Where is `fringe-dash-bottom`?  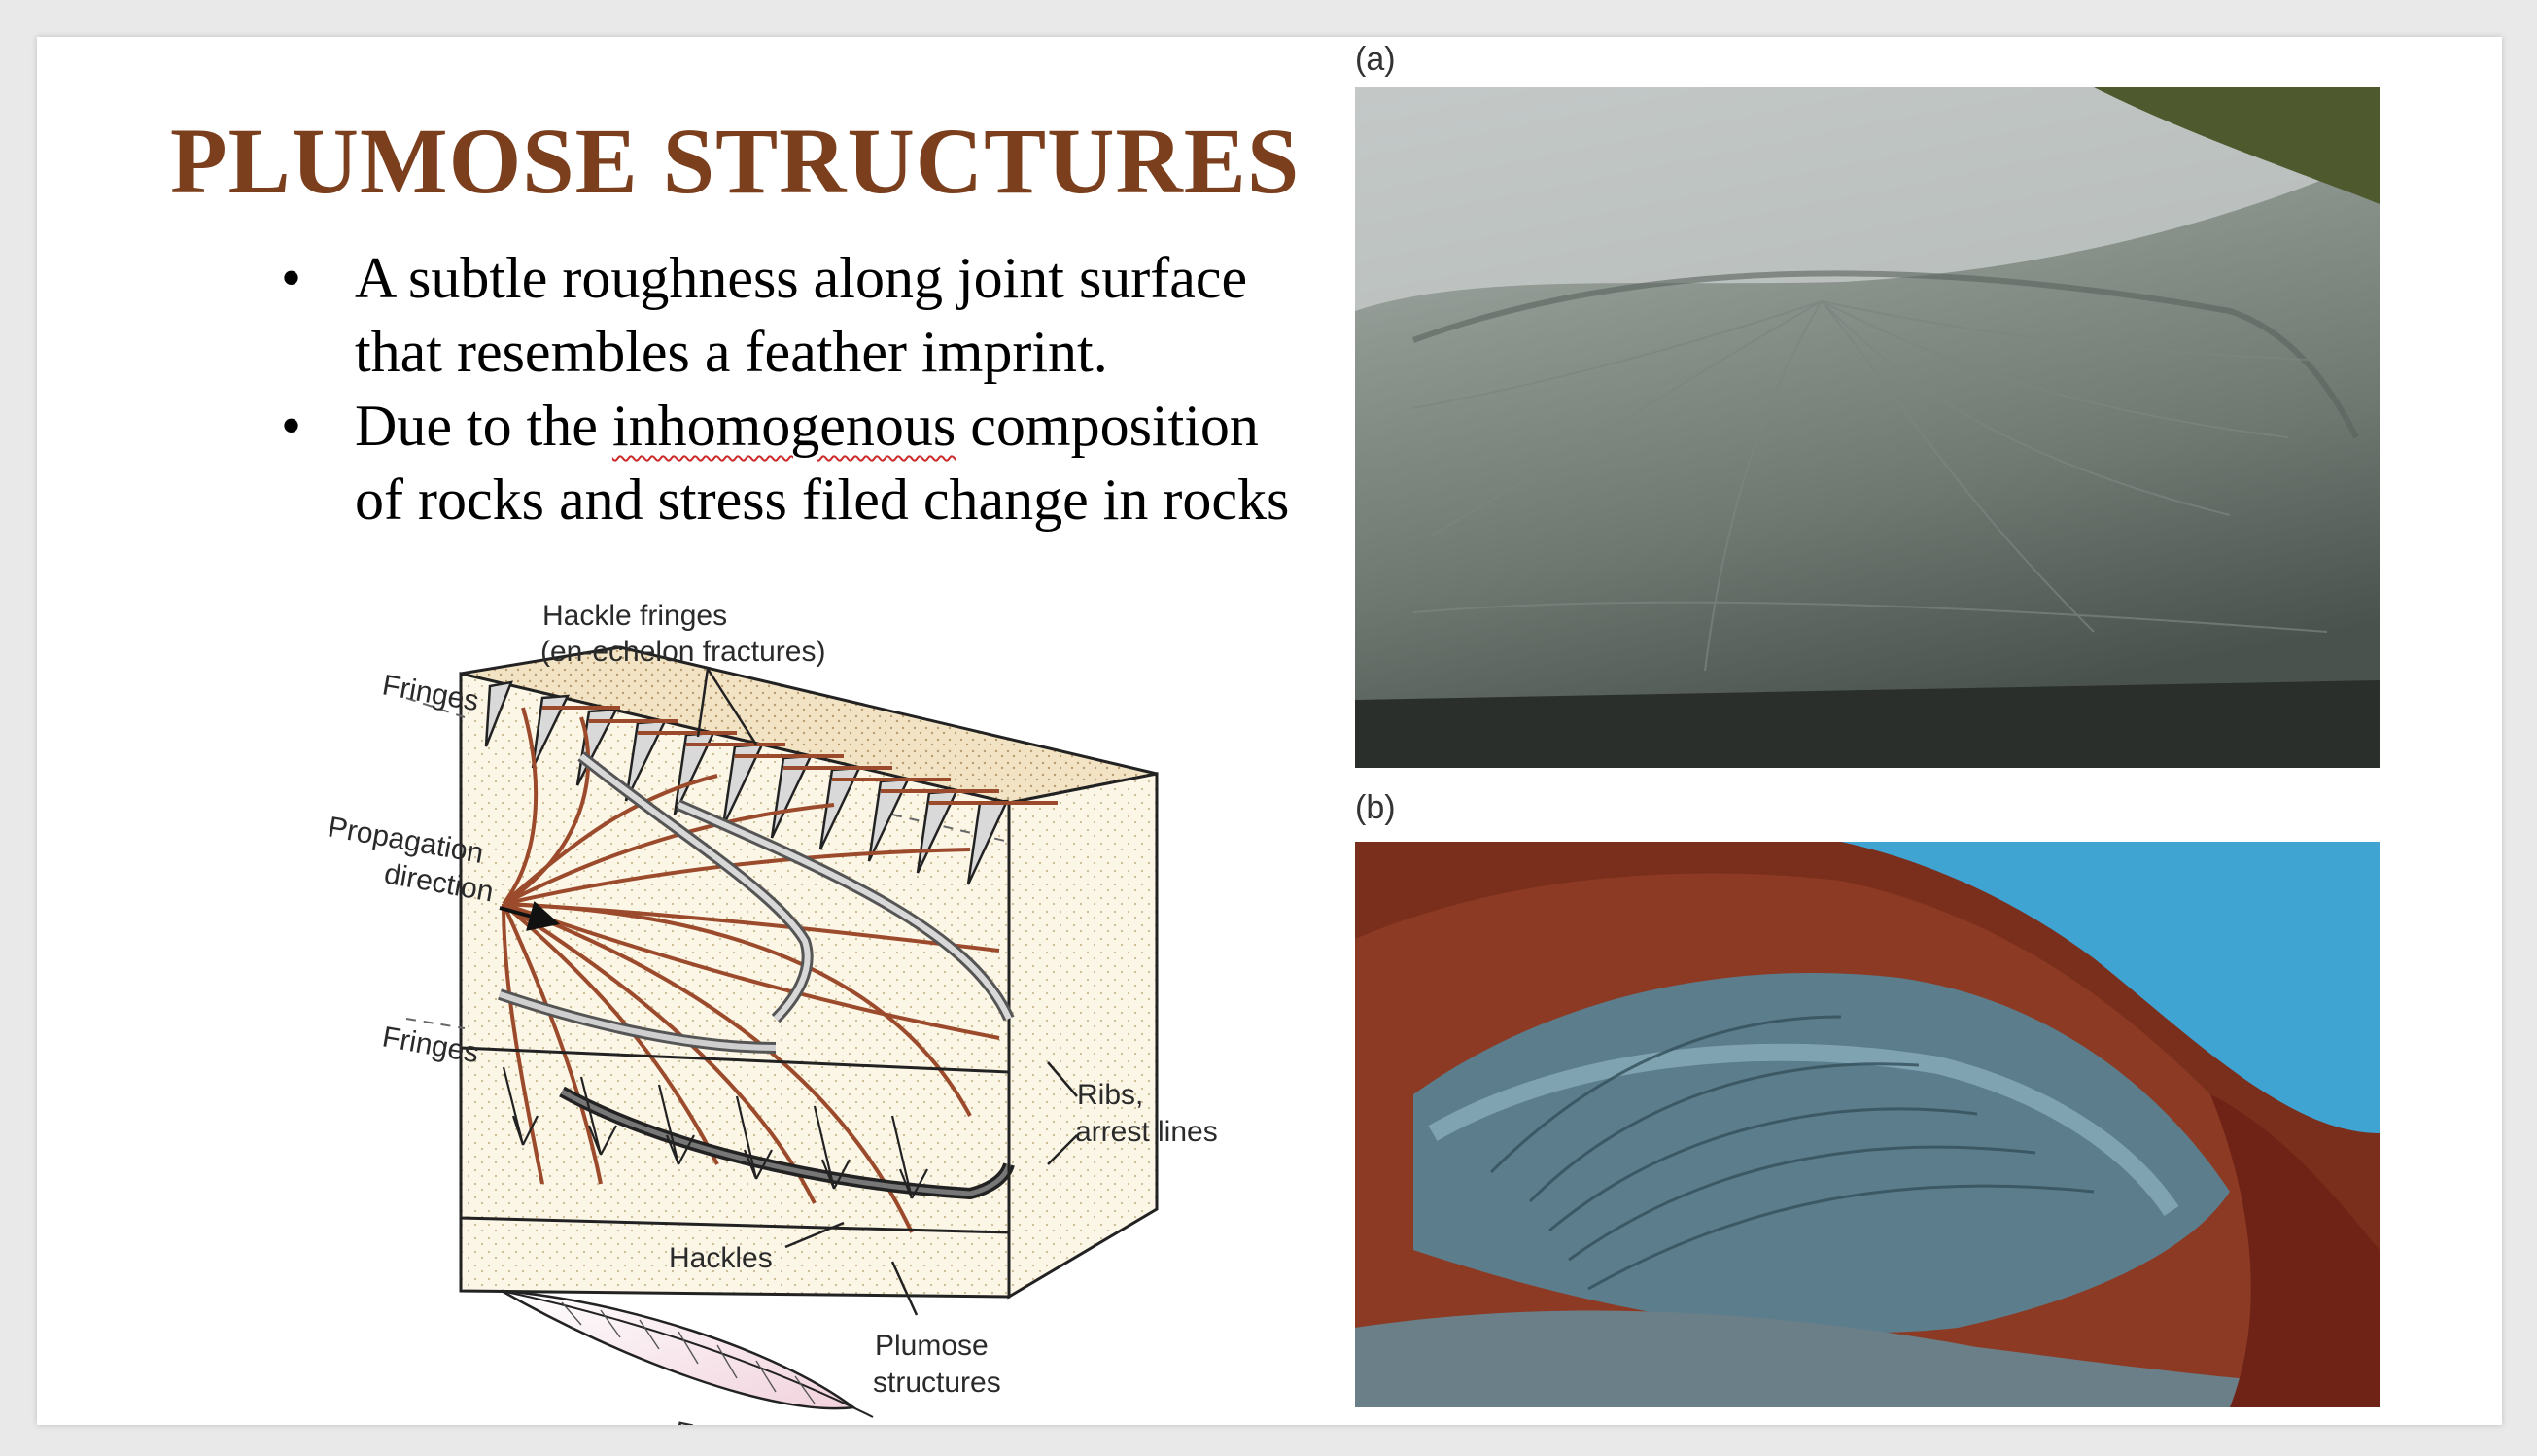 fringe-dash-bottom is located at coordinates (435, 1023).